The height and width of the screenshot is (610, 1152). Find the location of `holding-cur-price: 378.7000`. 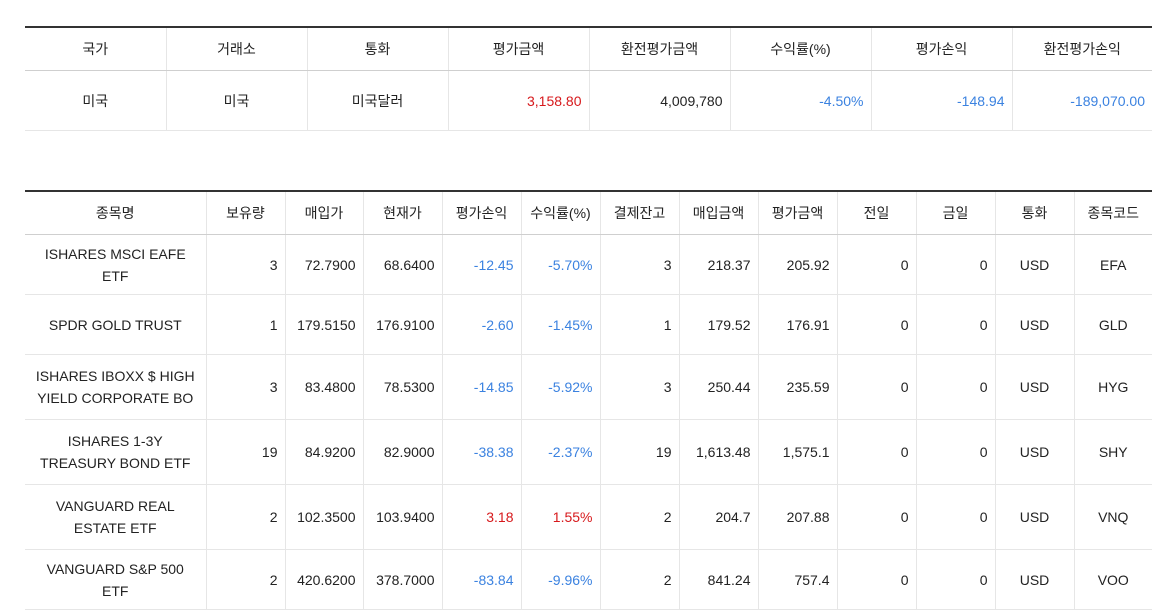

holding-cur-price: 378.7000 is located at coordinates (403, 579).